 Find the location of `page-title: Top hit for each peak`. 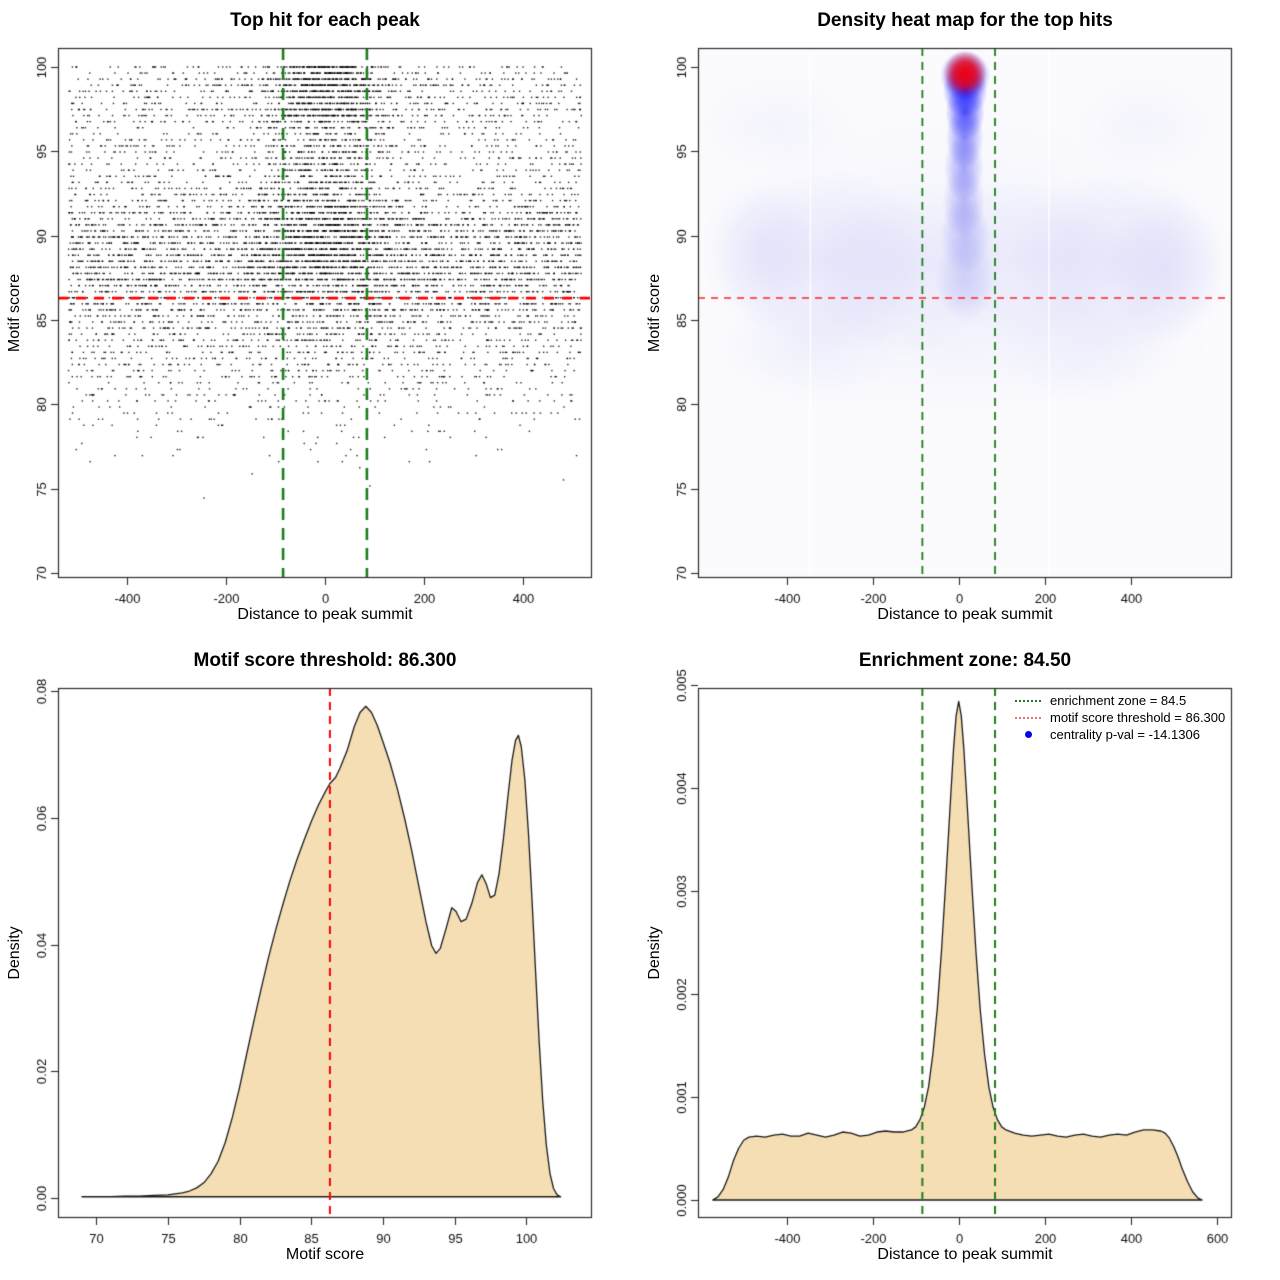

page-title: Top hit for each peak is located at coordinates (325, 20).